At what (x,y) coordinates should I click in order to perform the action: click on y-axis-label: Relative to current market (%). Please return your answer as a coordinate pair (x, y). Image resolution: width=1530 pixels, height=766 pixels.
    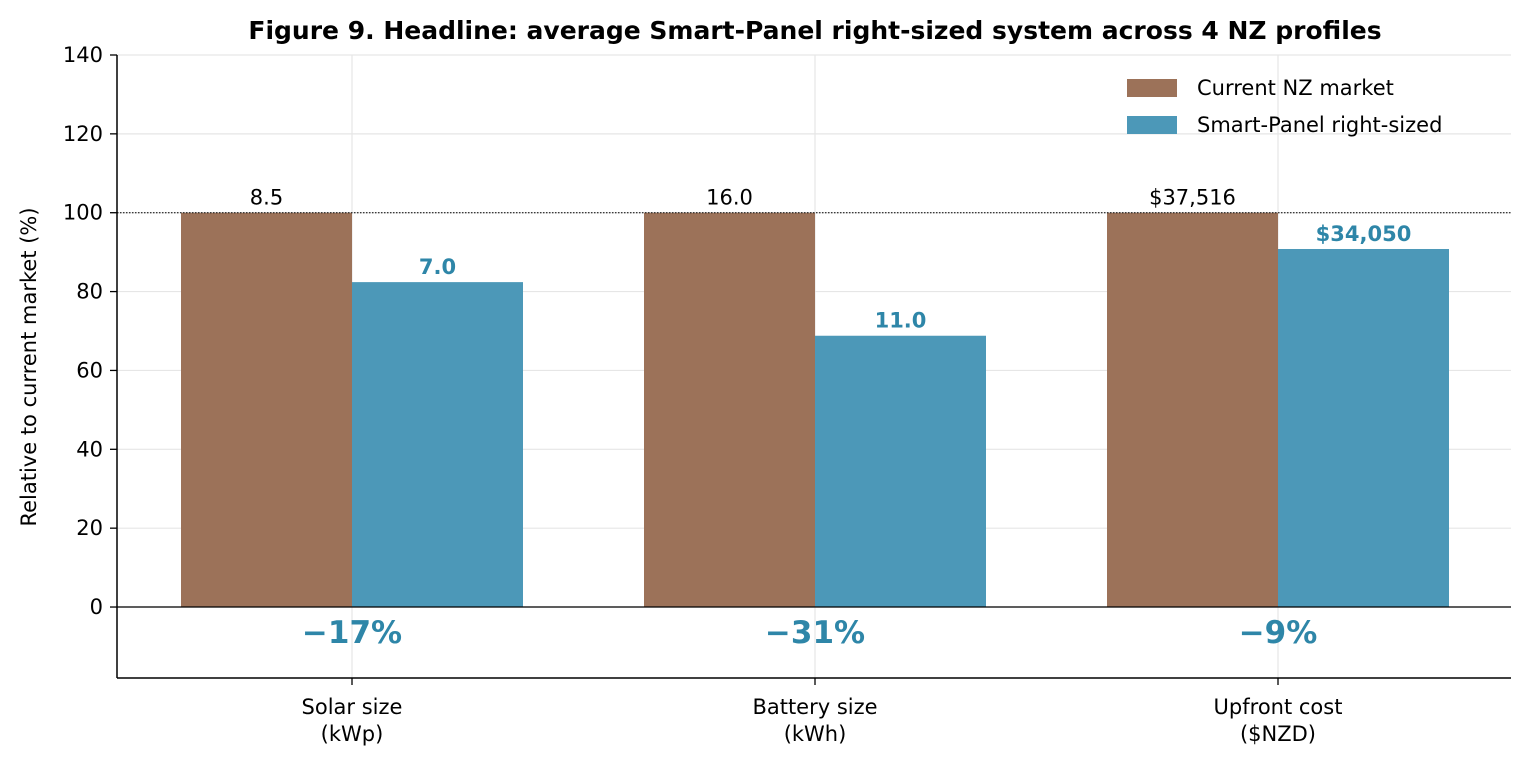
    Looking at the image, I should click on (29, 366).